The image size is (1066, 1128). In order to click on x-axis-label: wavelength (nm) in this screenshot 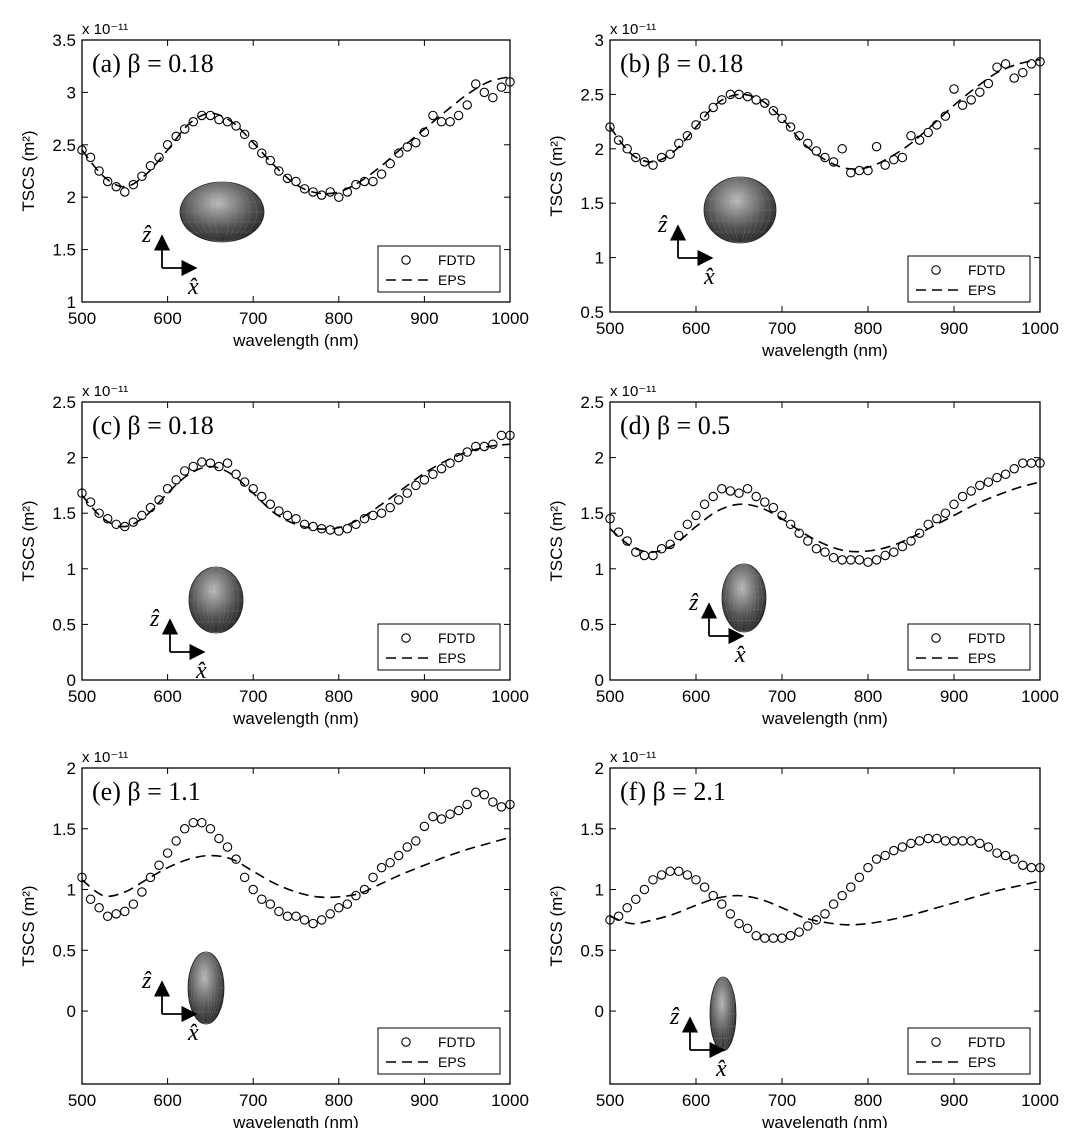, I will do `click(295, 340)`.